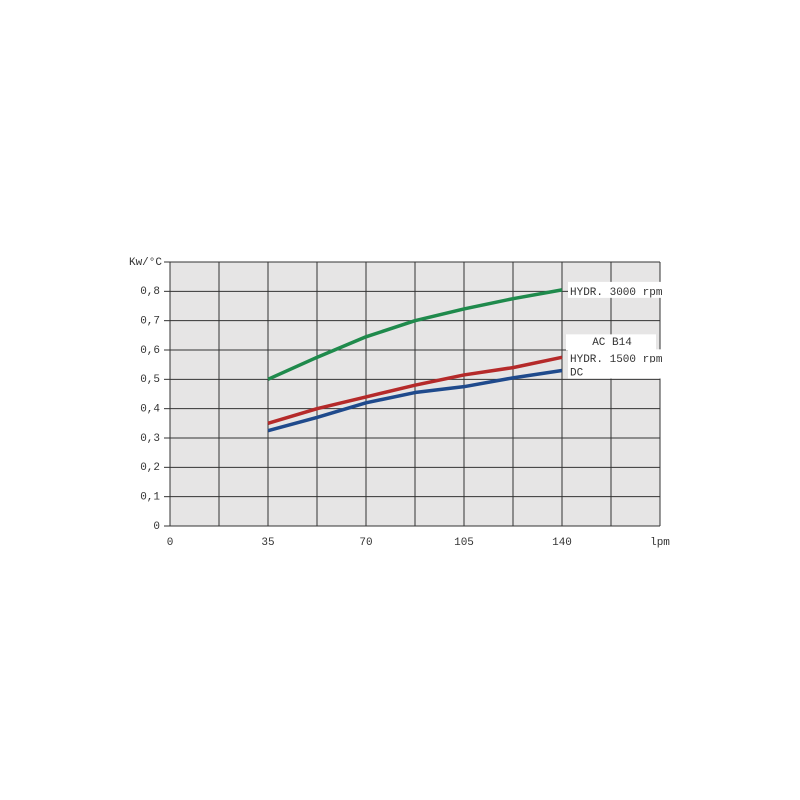  What do you see at coordinates (660, 543) in the screenshot?
I see `x-axis-label: lpm` at bounding box center [660, 543].